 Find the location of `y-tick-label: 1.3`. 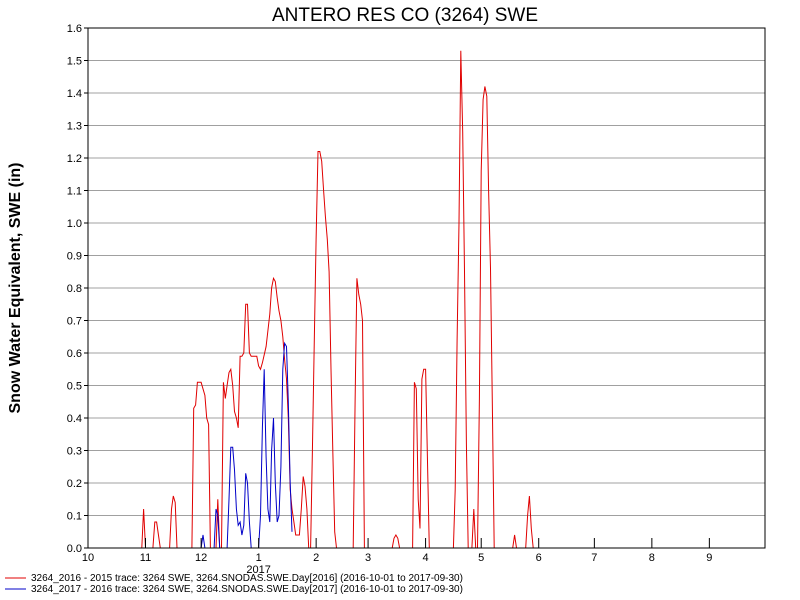

y-tick-label: 1.3 is located at coordinates (74, 127).